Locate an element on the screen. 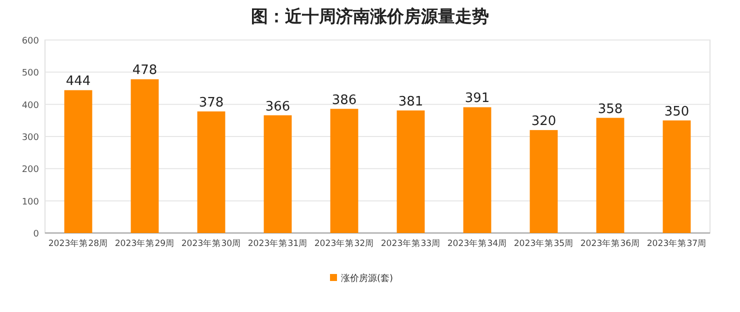 Image resolution: width=740 pixels, height=312 pixels. x-tick-label: 2023年第29周 is located at coordinates (144, 243).